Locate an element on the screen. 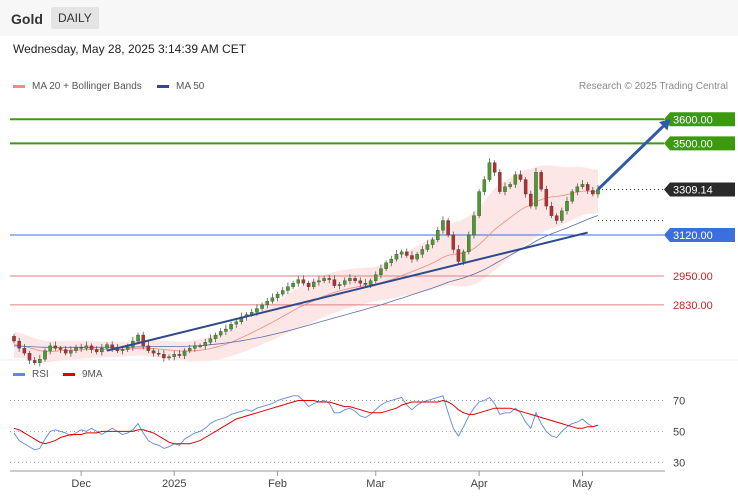  level-label-0: 3600.00 is located at coordinates (693, 120).